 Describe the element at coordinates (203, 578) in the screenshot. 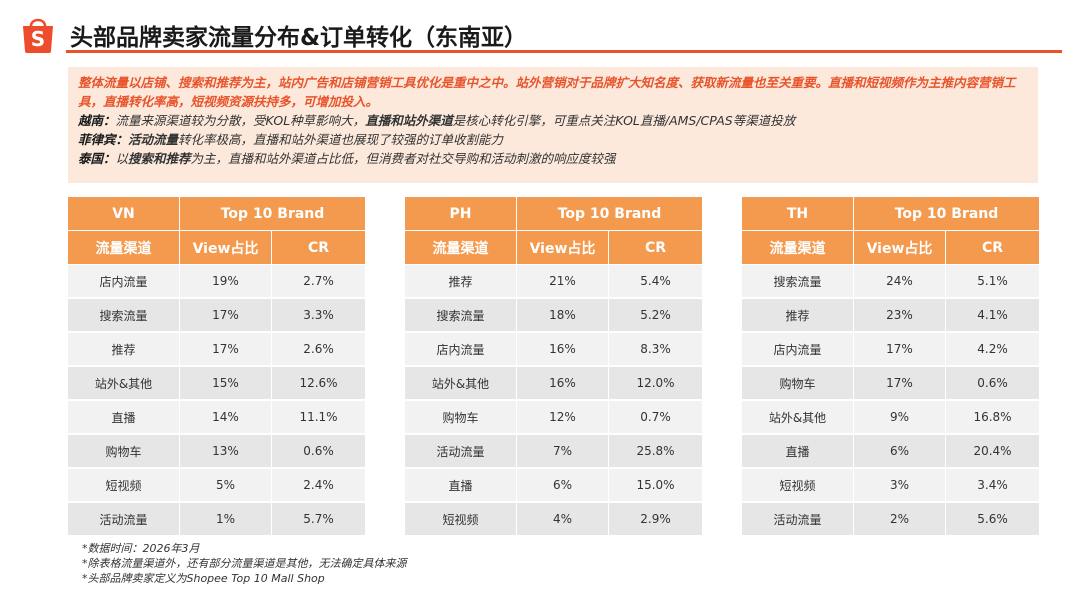

I see `footnote-definition: *头部品牌卖家定义为Shopee Top 10 Mall Shop` at that location.